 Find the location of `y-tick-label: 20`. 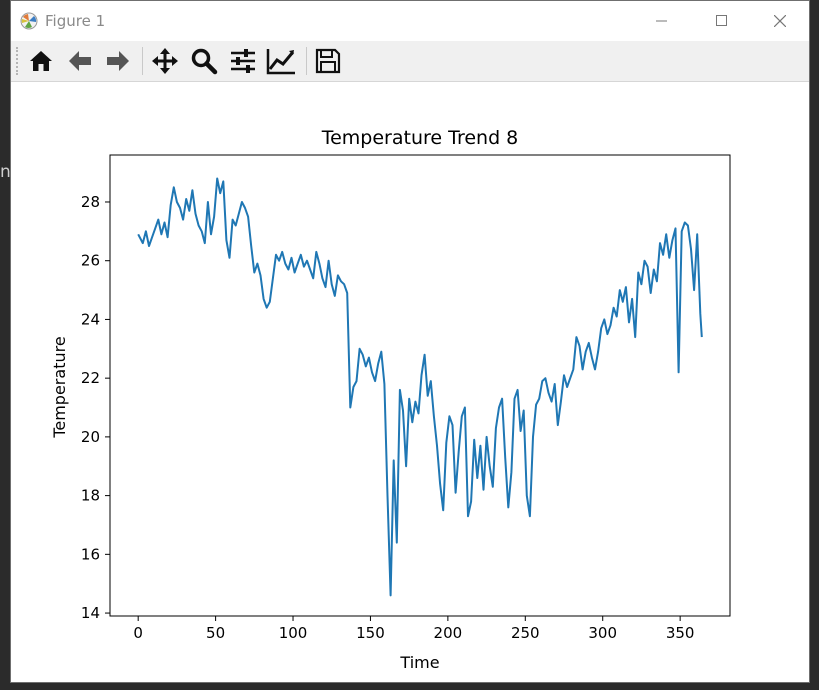

y-tick-label: 20 is located at coordinates (90, 437).